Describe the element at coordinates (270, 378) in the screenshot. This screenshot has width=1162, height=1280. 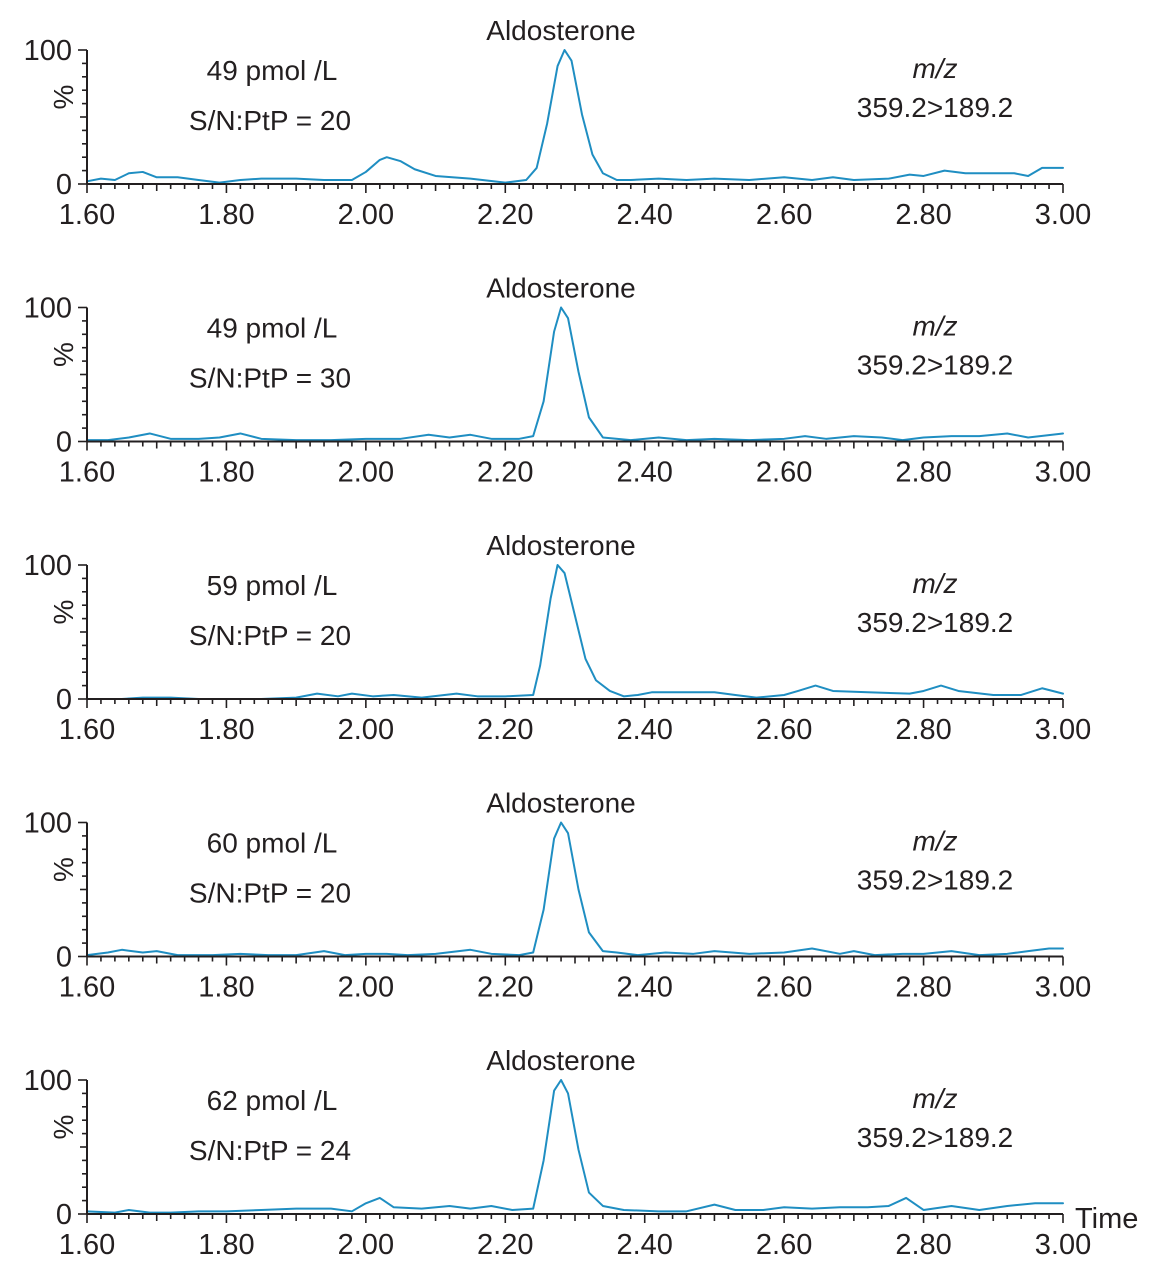
I see `signal-to-noise-label: S/N:PtP = 30` at that location.